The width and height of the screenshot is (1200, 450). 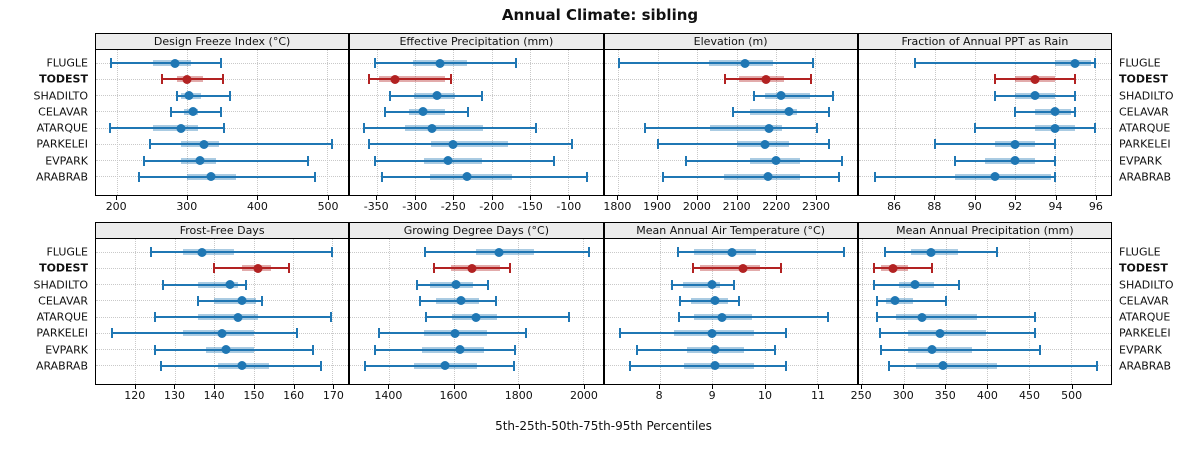 I want to click on axis-tick-label: -250, so click(x=453, y=206).